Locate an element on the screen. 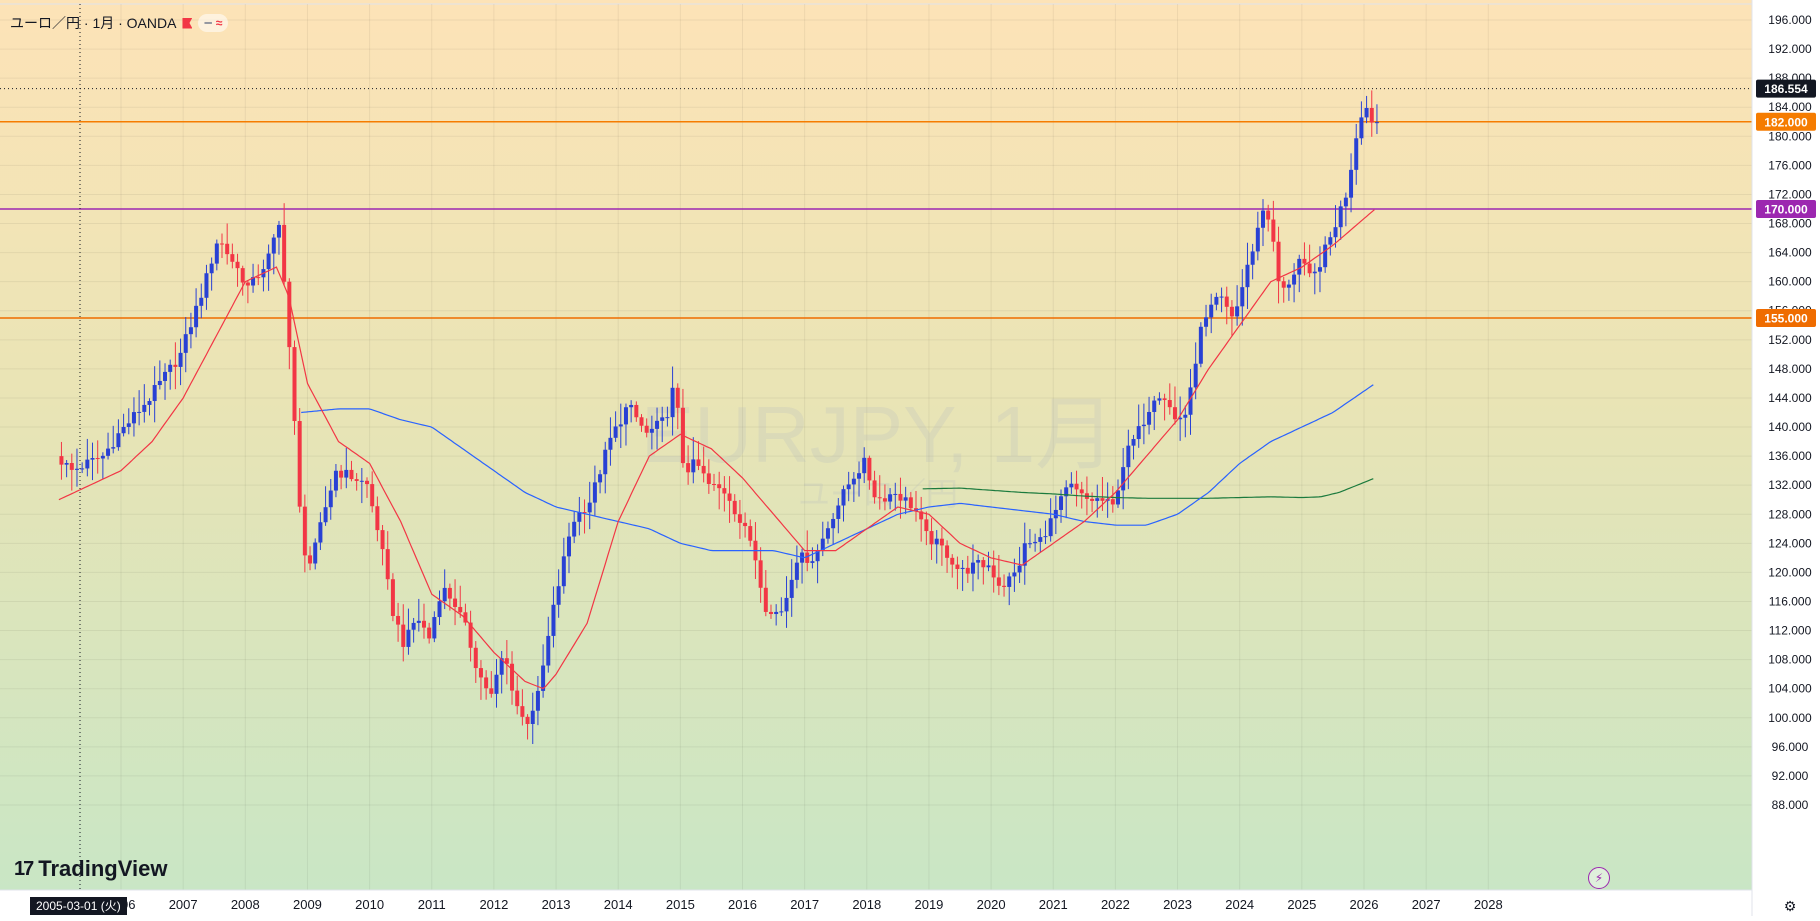 This screenshot has height=921, width=1820. price-tick-label: 172.000 is located at coordinates (1790, 194).